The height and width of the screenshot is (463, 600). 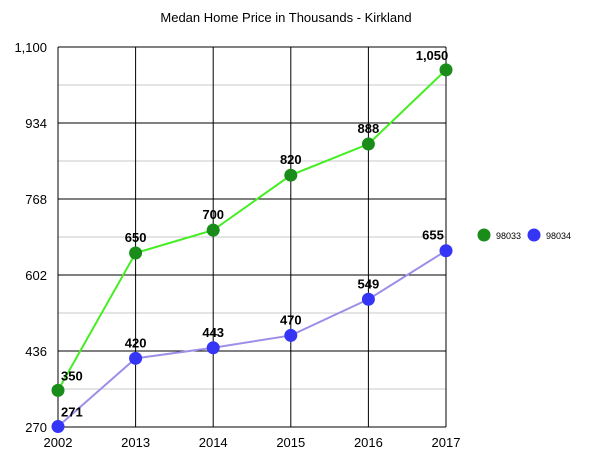 I want to click on x-tick-label: 2016, so click(x=368, y=442).